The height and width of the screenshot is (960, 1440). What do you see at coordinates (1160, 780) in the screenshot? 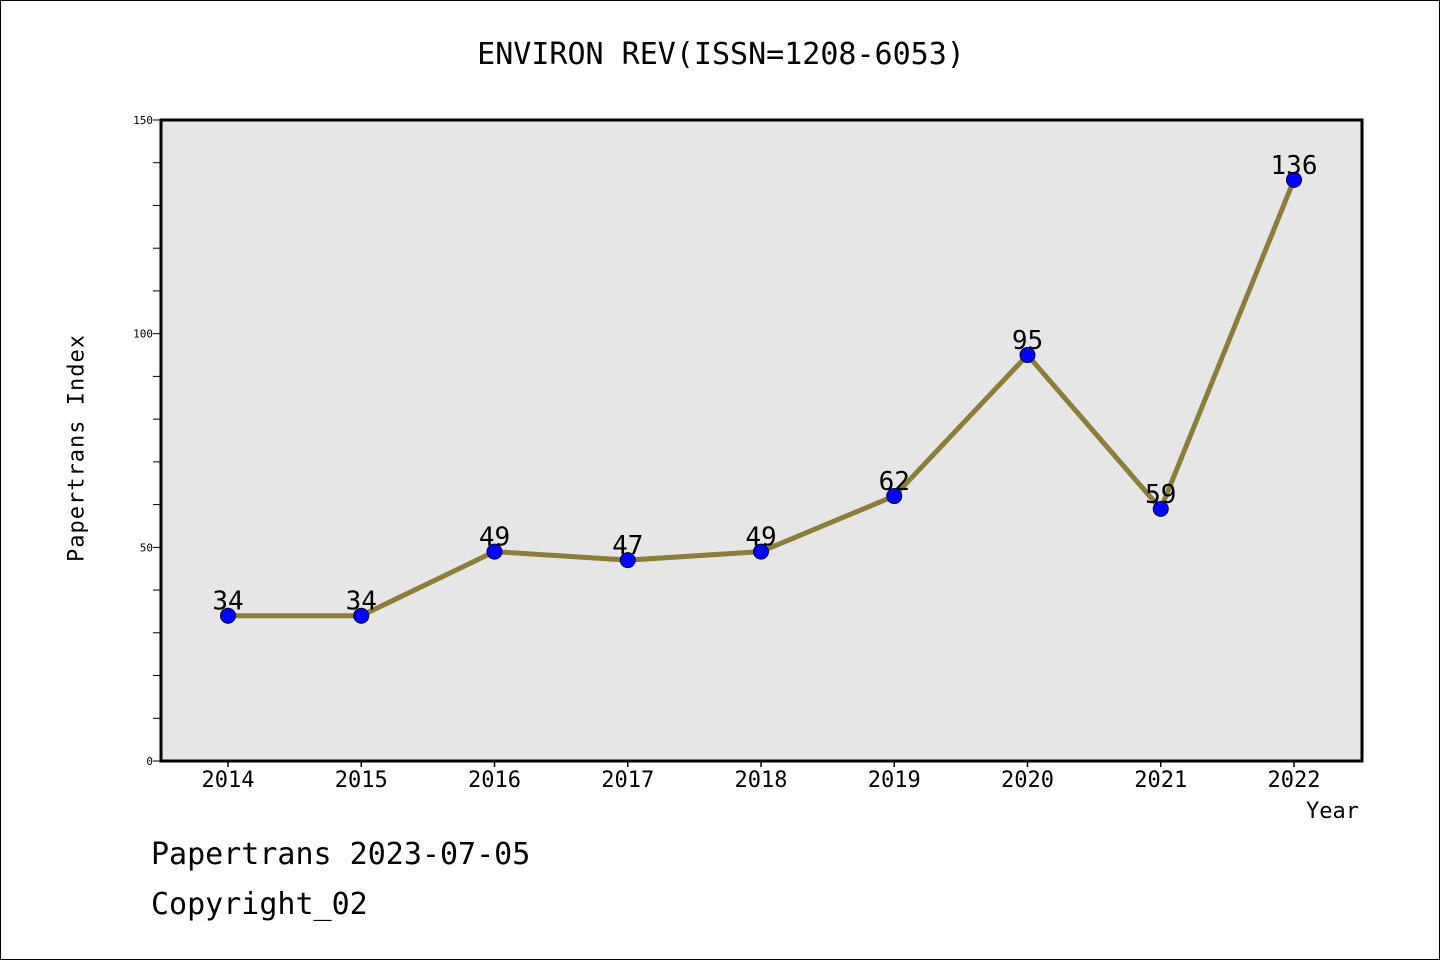
I see `x-tick-label: 2021` at bounding box center [1160, 780].